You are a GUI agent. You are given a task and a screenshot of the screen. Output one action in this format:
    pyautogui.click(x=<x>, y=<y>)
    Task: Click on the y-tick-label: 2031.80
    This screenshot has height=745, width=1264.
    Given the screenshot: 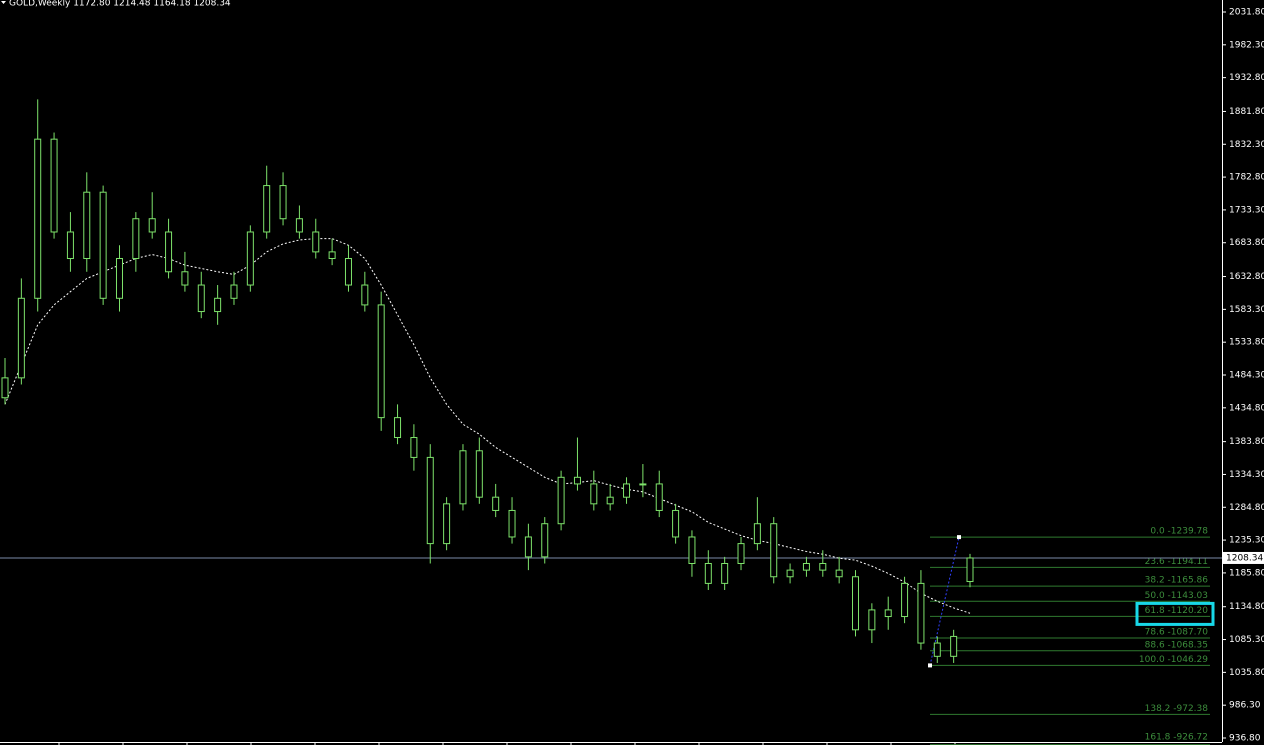 What is the action you would take?
    pyautogui.click(x=1246, y=13)
    